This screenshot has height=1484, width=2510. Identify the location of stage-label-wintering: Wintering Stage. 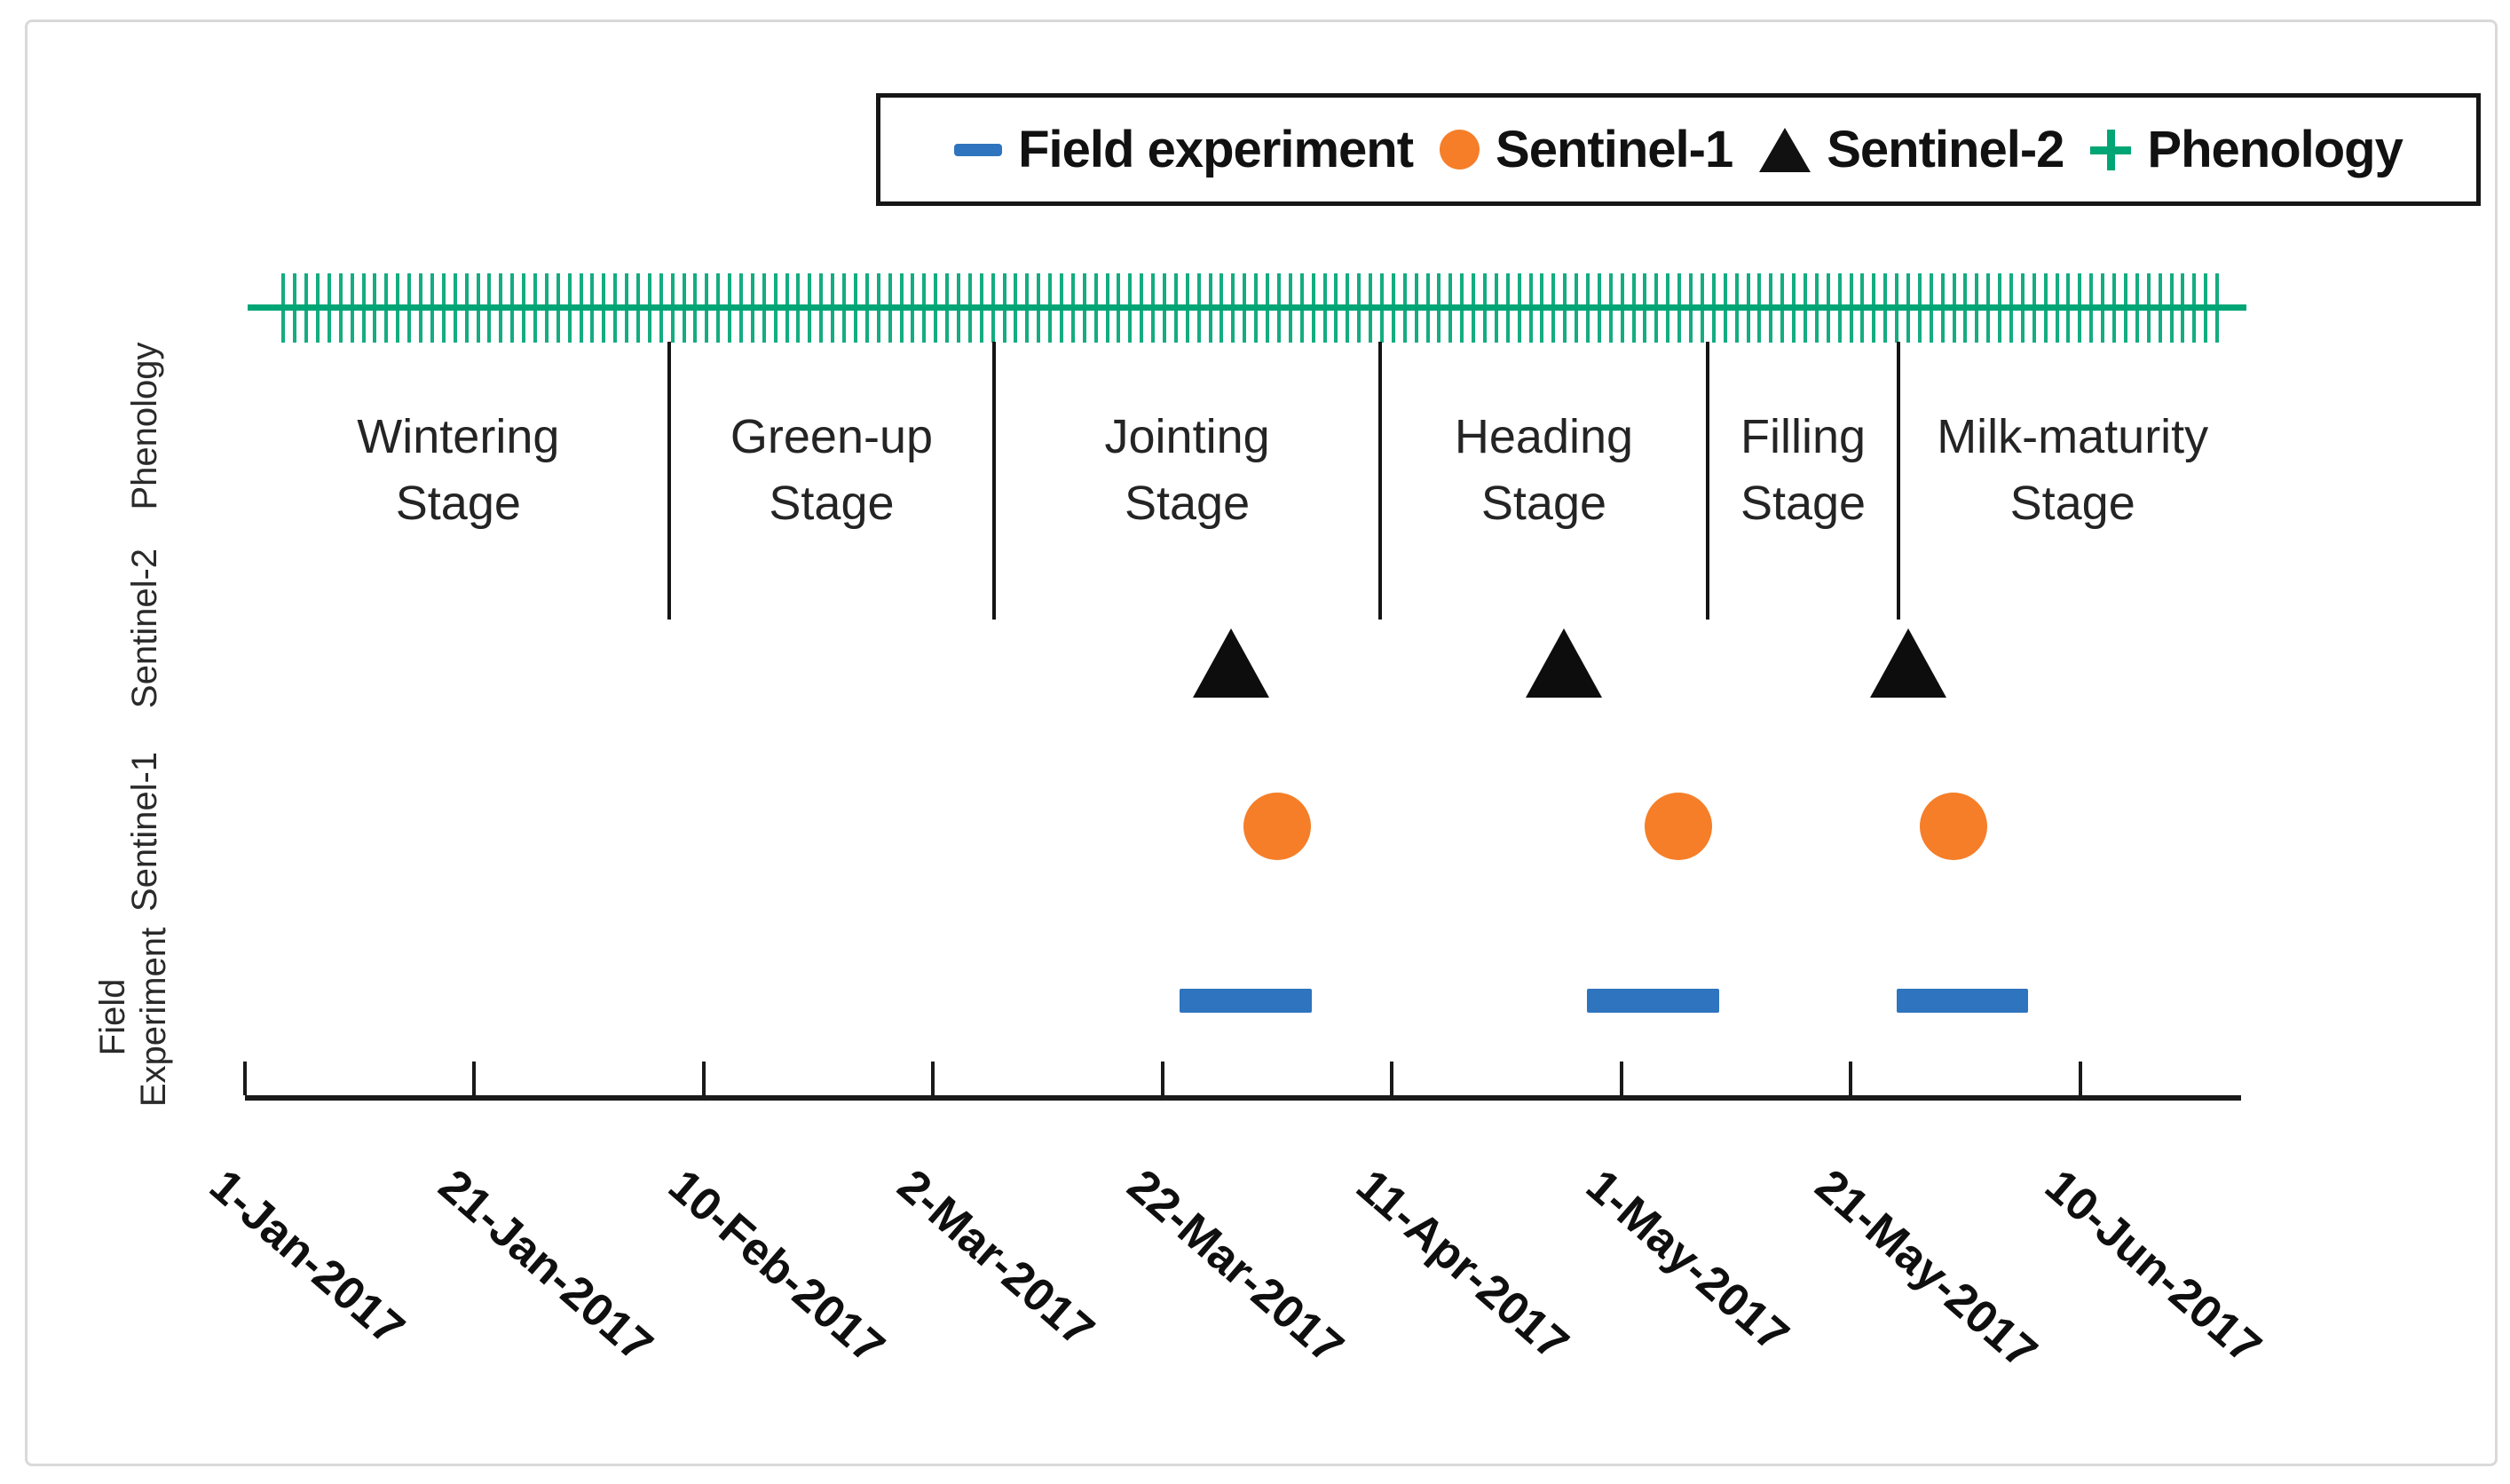
(458, 470).